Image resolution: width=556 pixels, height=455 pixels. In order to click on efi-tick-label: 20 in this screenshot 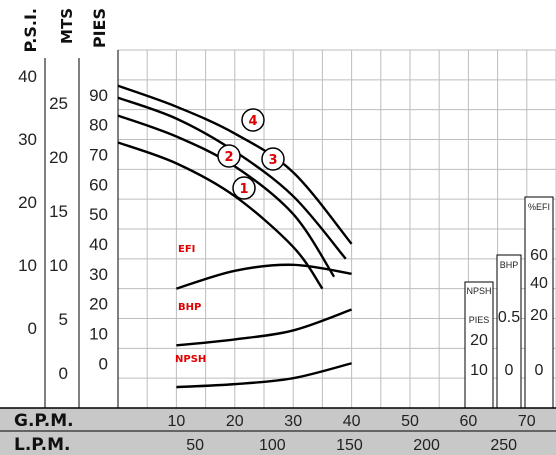, I will do `click(539, 315)`.